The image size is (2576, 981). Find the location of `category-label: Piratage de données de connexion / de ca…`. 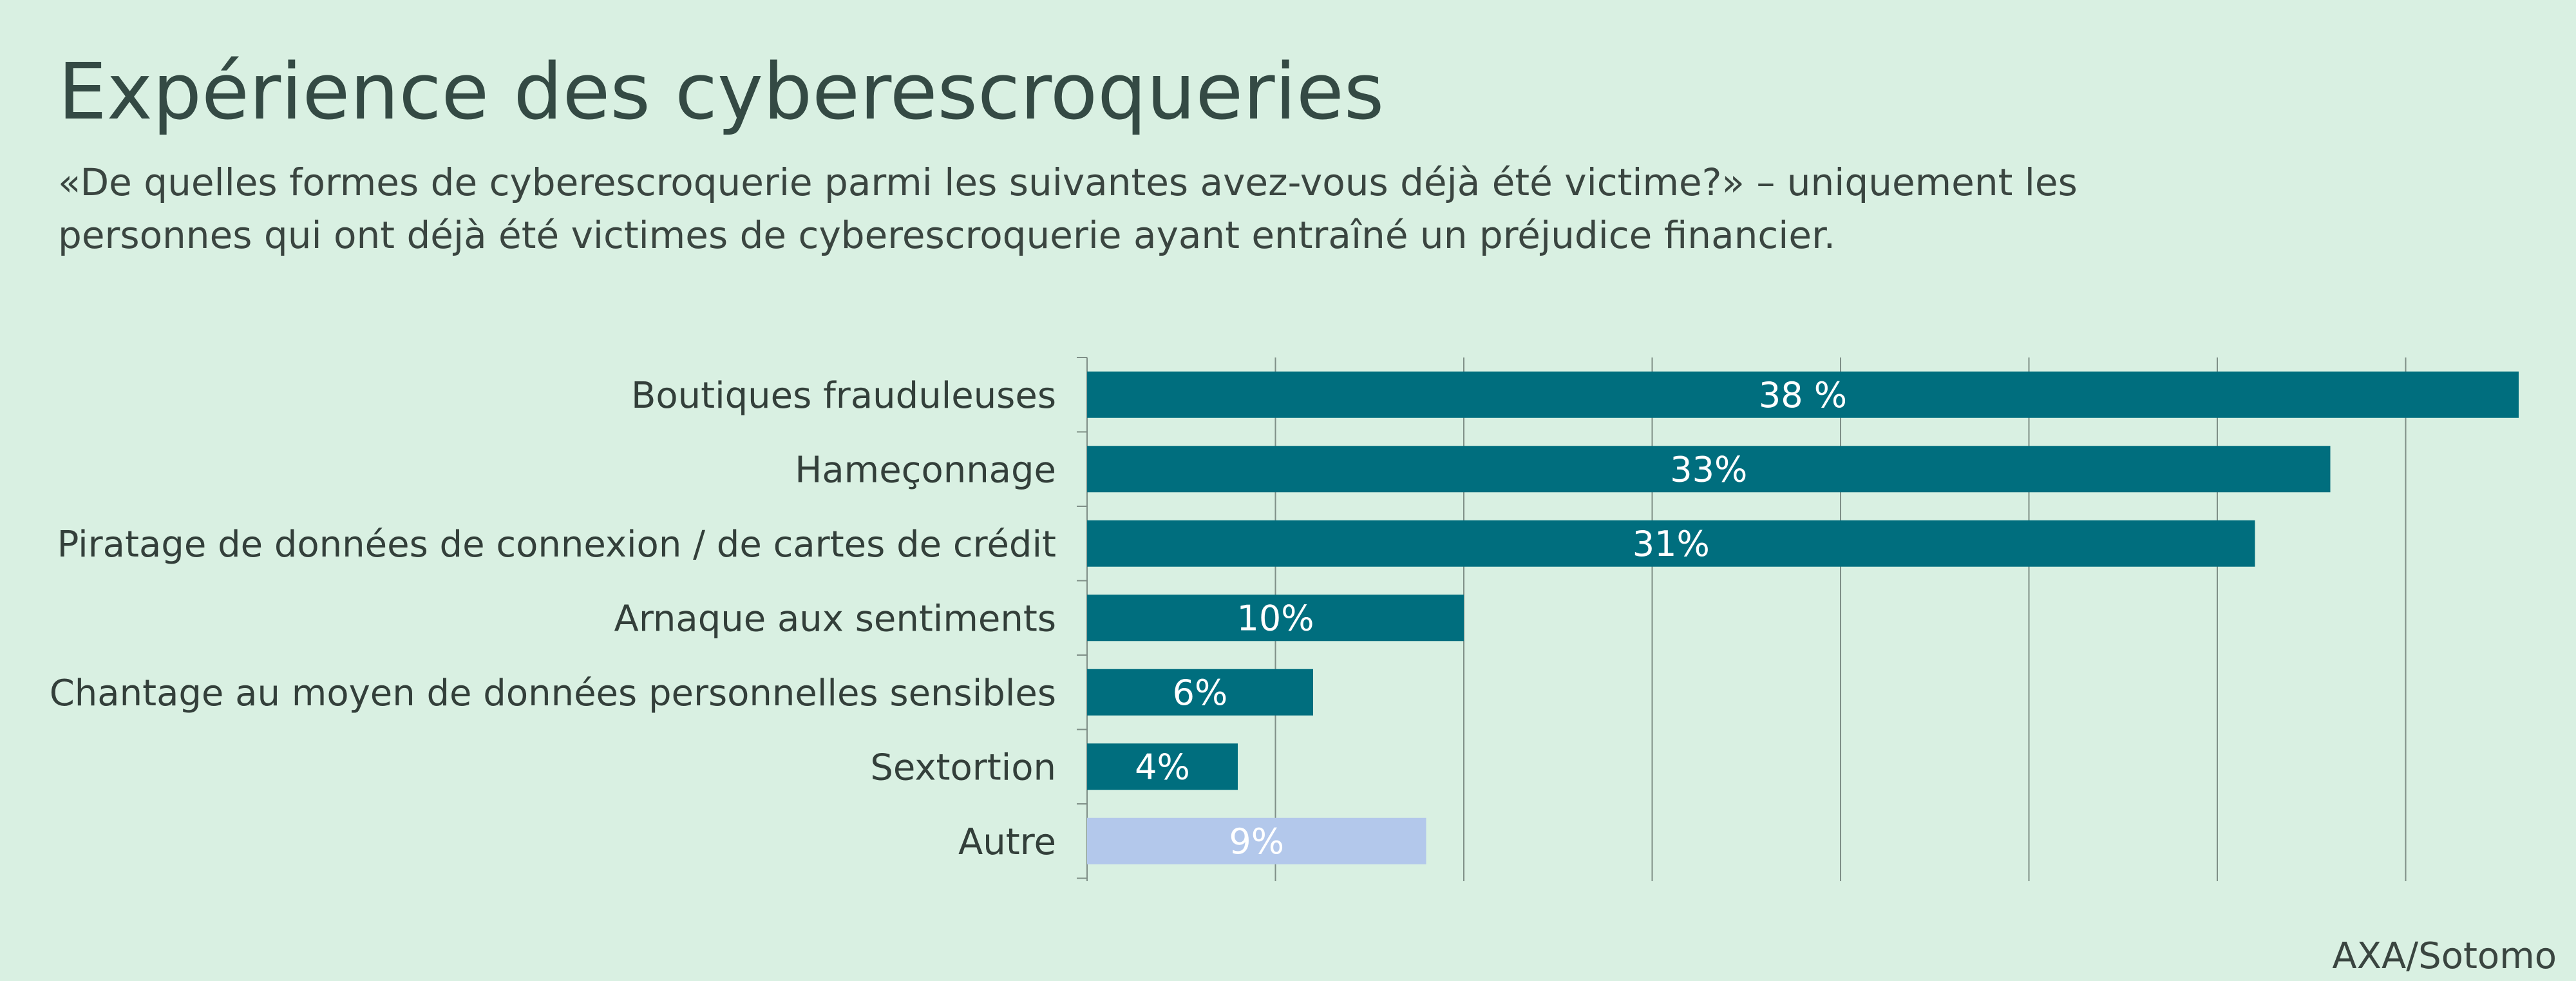

category-label: Piratage de données de connexion / de ca… is located at coordinates (556, 545).